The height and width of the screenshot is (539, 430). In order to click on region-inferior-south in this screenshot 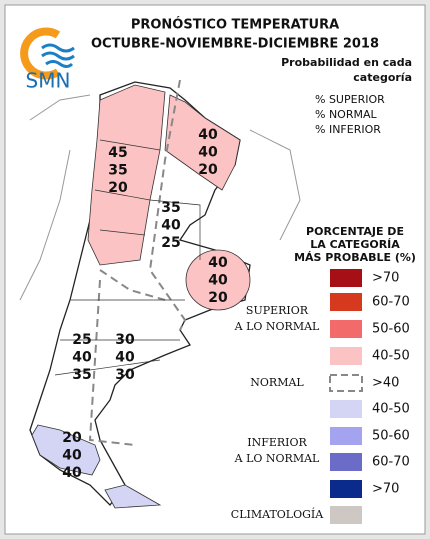, I will do `click(96, 466)`.